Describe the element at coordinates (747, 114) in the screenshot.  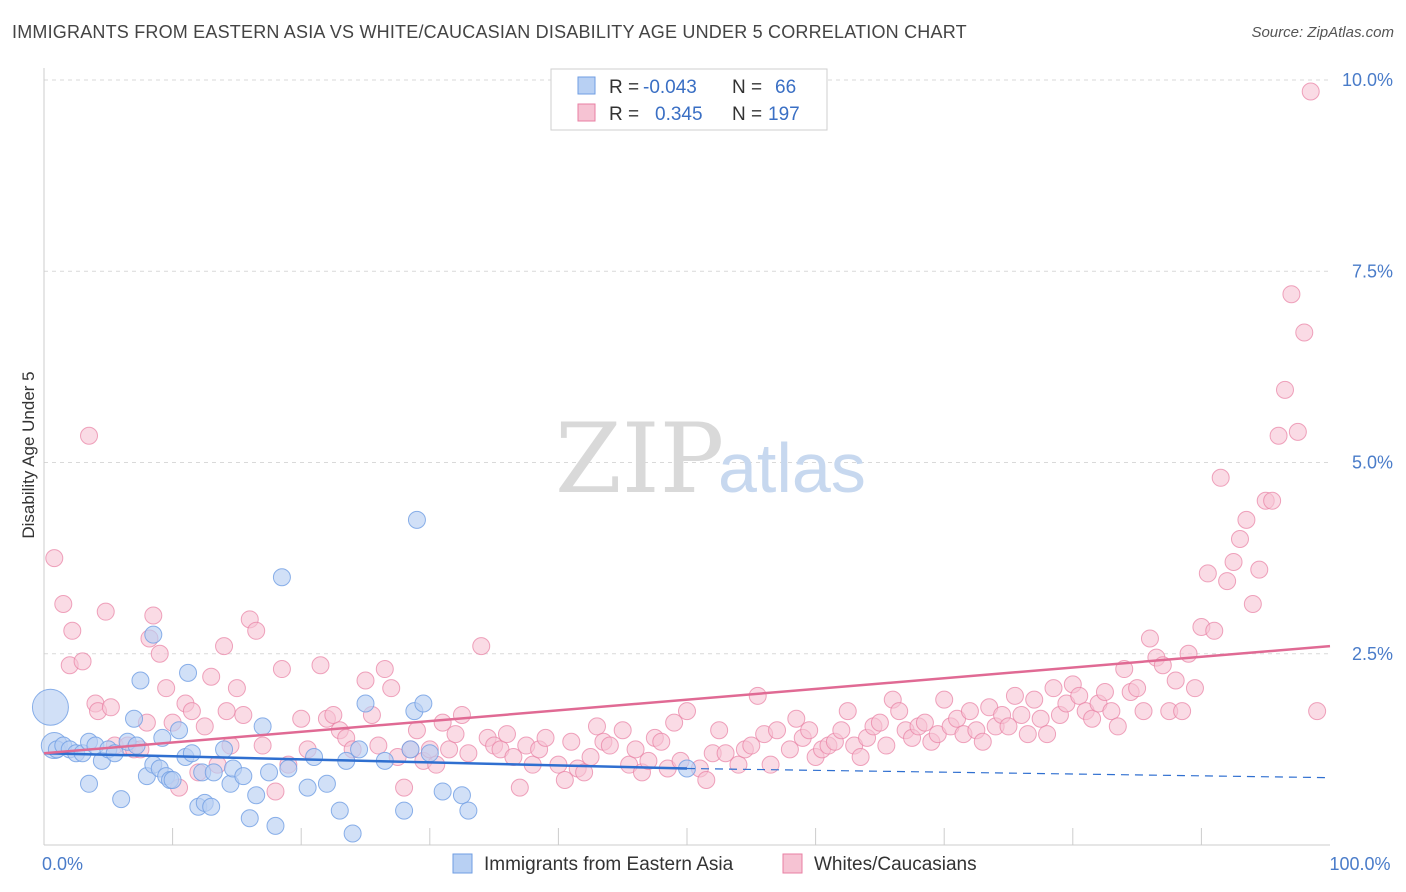
I see `legend-n-label-1: N =` at that location.